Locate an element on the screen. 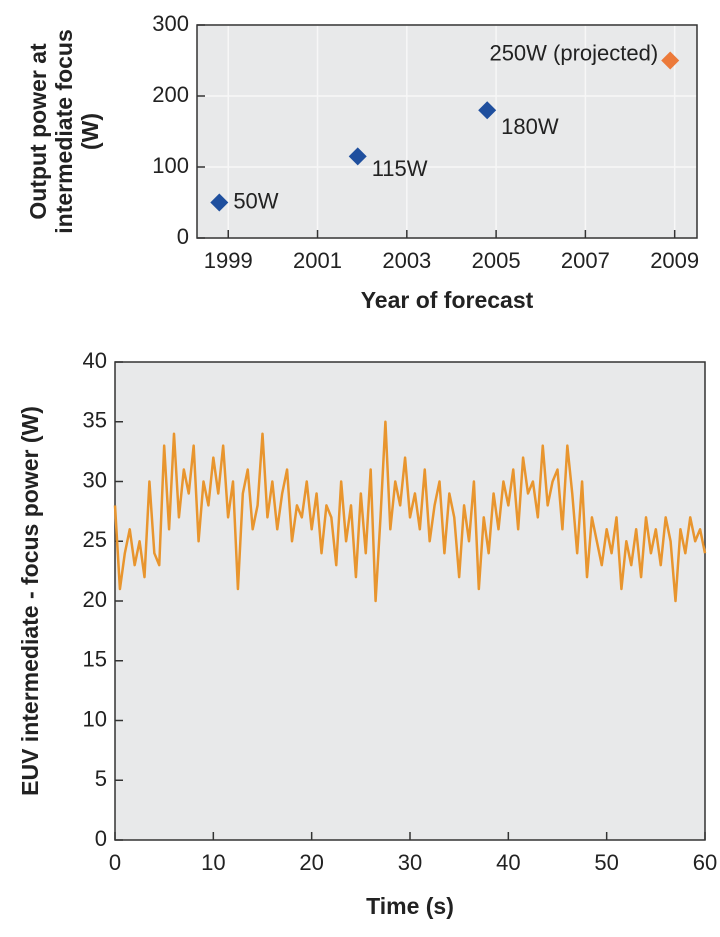 This screenshot has width=720, height=937. y-tick-label: 200 is located at coordinates (170, 94).